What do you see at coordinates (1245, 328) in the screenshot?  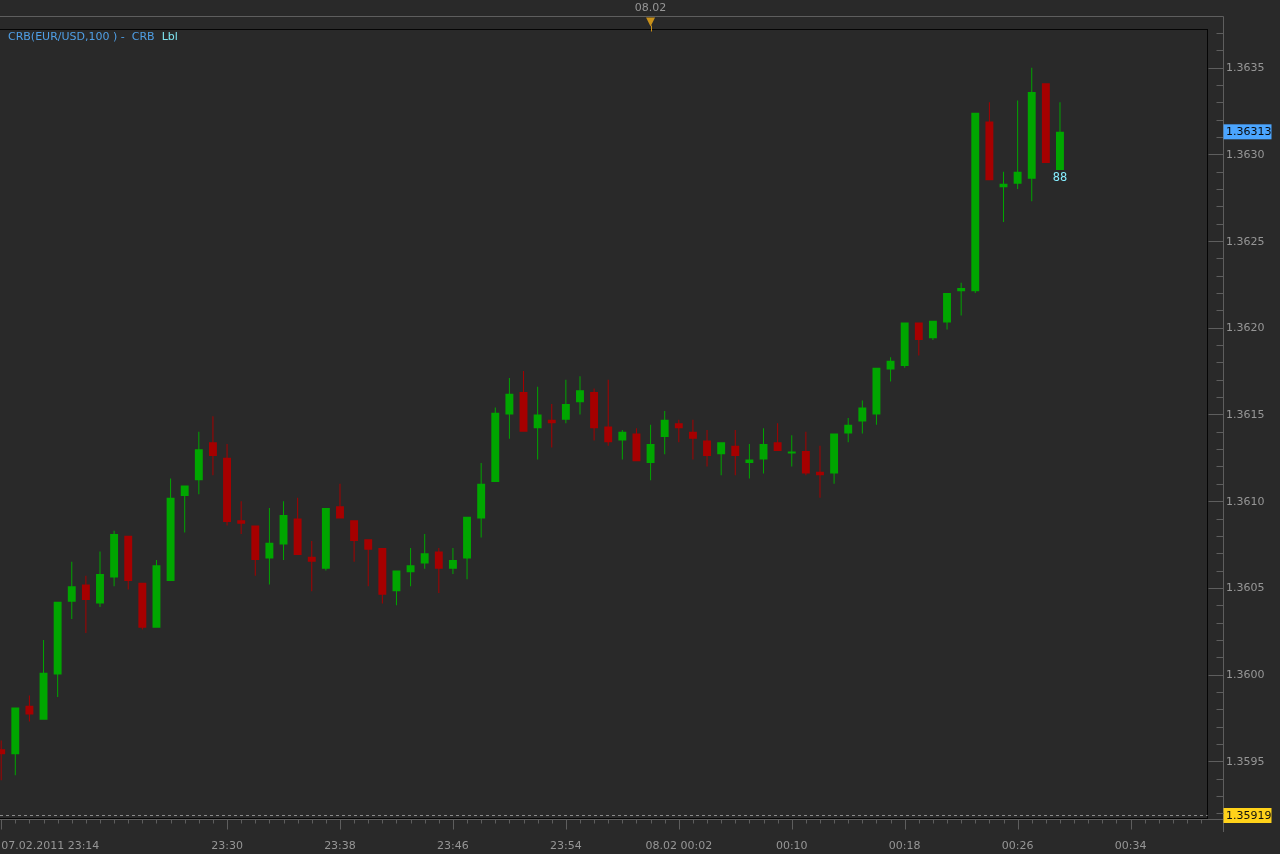 I see `y-tick-label: 1.3620` at bounding box center [1245, 328].